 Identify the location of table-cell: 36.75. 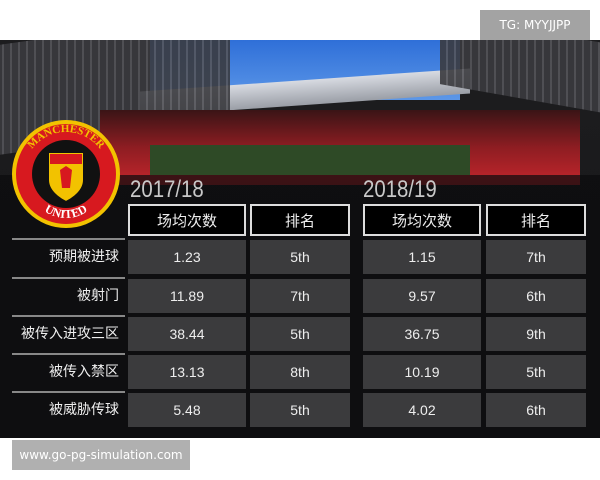
(422, 334).